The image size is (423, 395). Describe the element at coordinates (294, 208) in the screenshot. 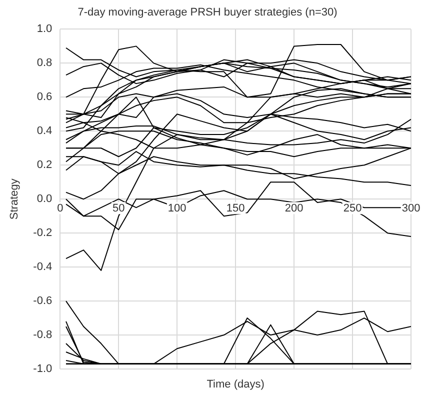

I see `x-tick-label: 200` at that location.